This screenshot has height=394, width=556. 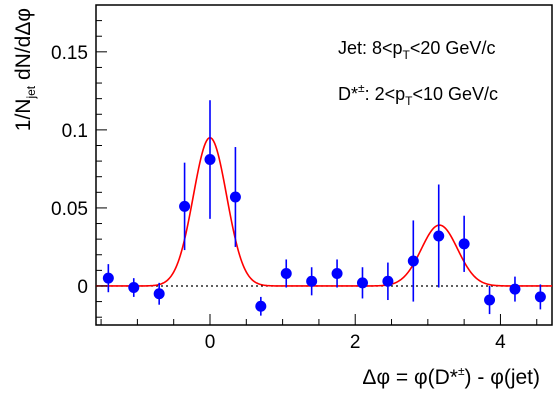 What do you see at coordinates (210, 342) in the screenshot?
I see `x-tick-label: 0` at bounding box center [210, 342].